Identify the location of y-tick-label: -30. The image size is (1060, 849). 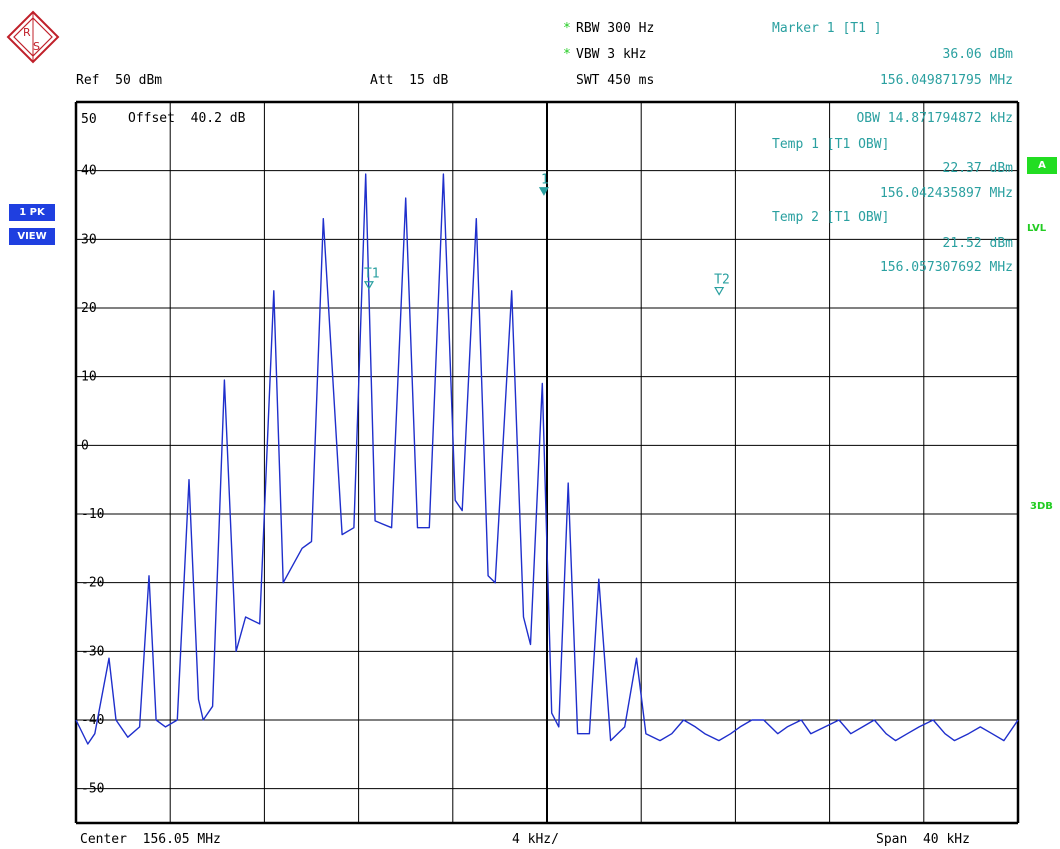
(92, 651).